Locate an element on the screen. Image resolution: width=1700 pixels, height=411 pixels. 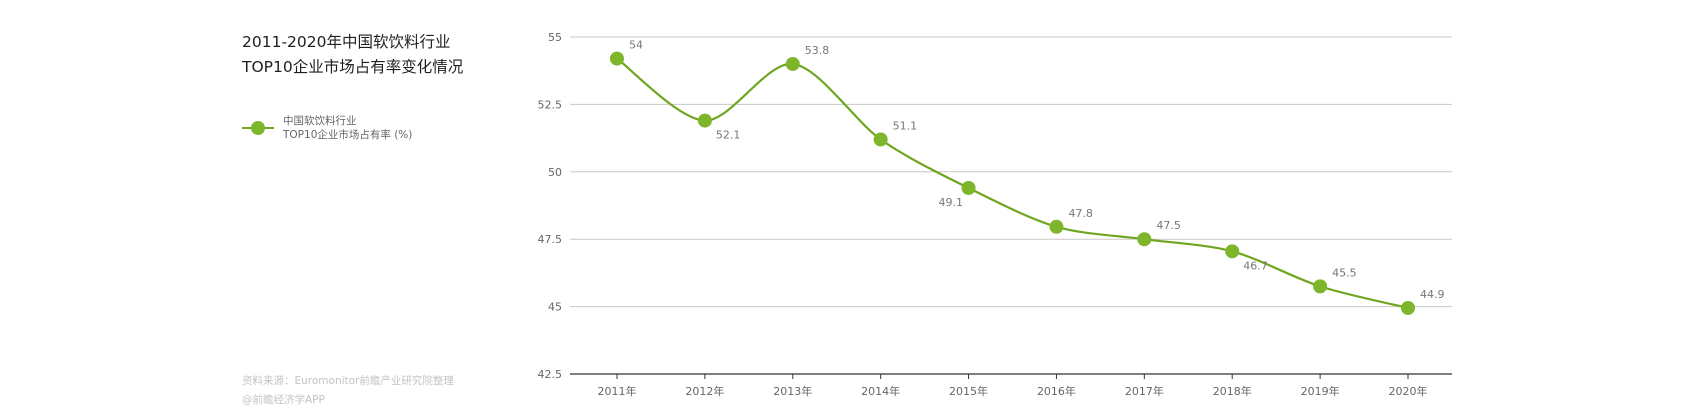
data-label: 52.1 is located at coordinates (728, 135).